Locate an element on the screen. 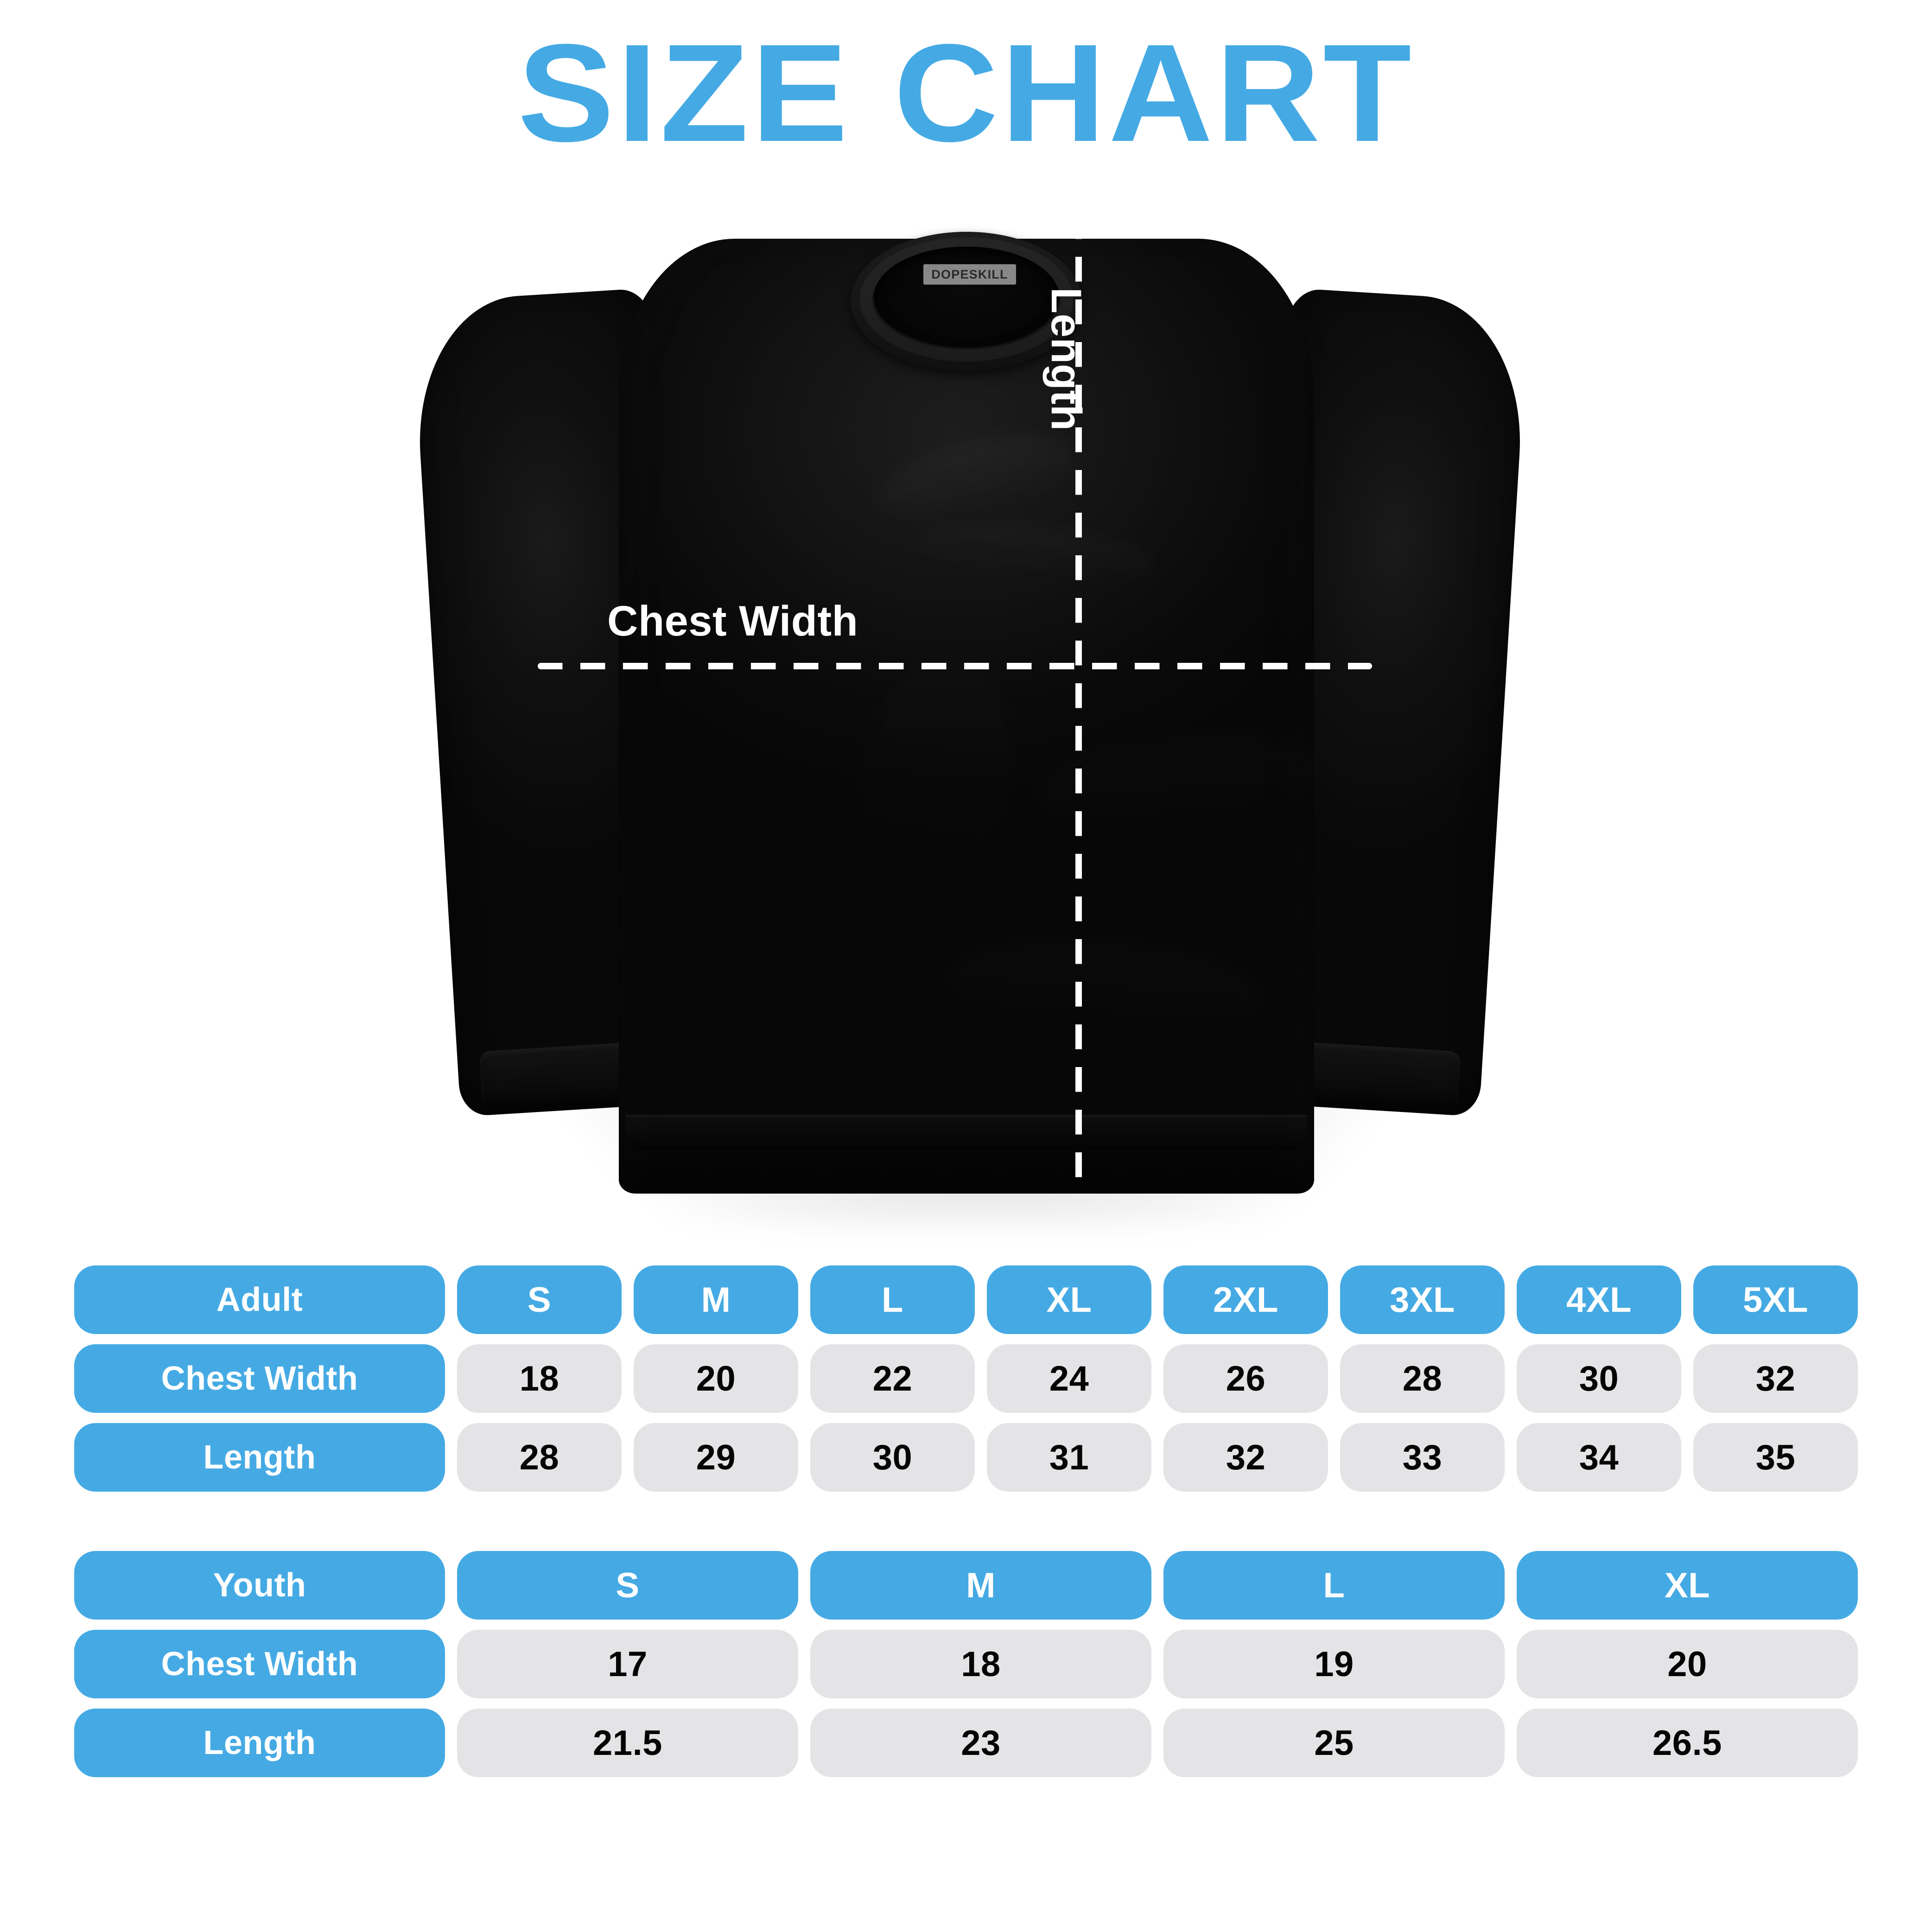 The height and width of the screenshot is (1932, 1932). cell-value: 17 is located at coordinates (627, 1664).